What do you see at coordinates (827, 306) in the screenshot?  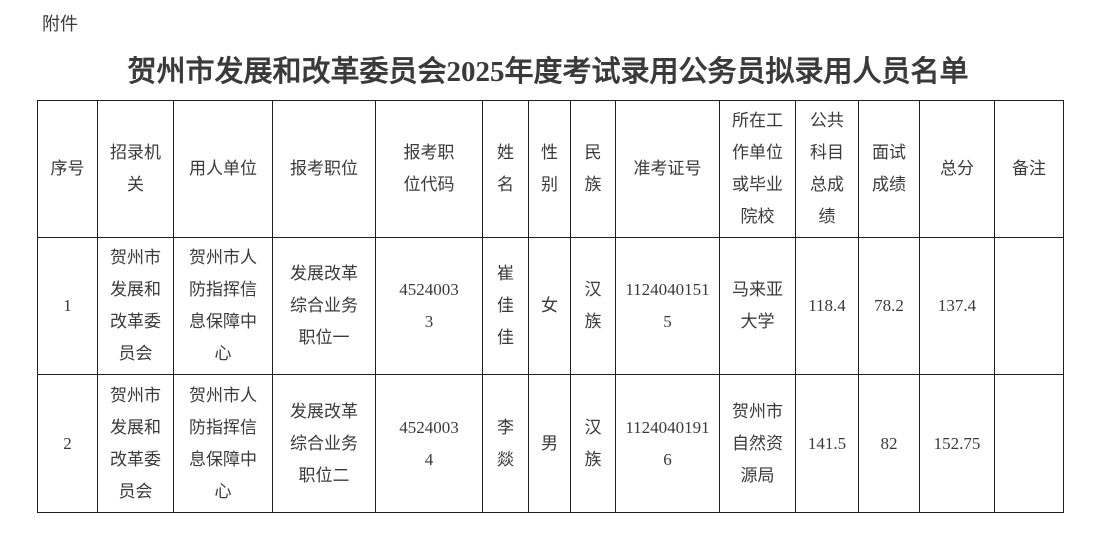 I see `cell-public-subject-score: 118.4` at bounding box center [827, 306].